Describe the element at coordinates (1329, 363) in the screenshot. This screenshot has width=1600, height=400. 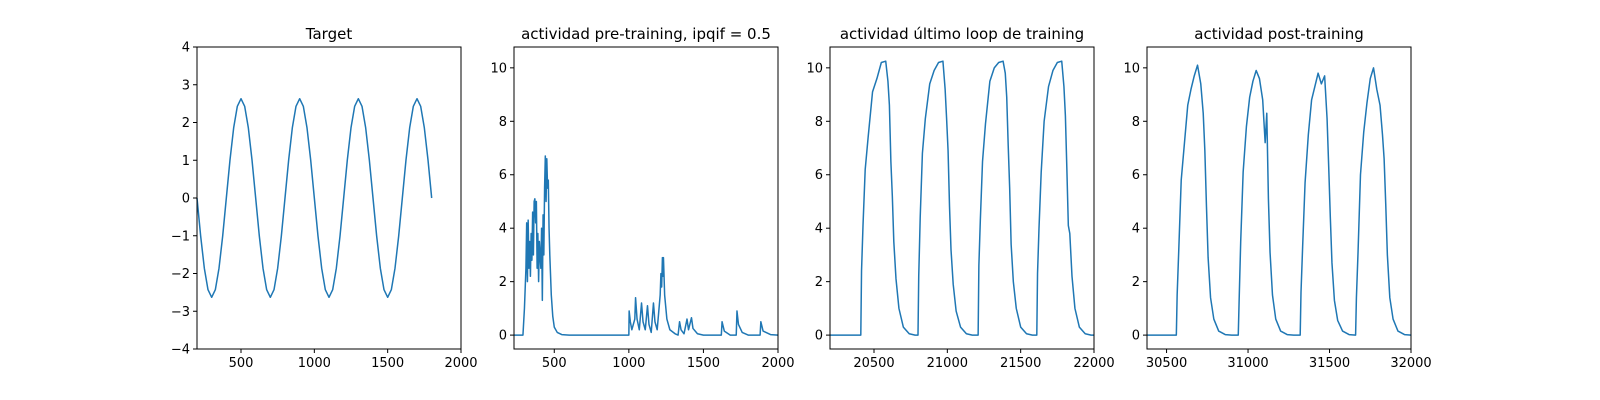
I see `x-tick-label: 31500` at that location.